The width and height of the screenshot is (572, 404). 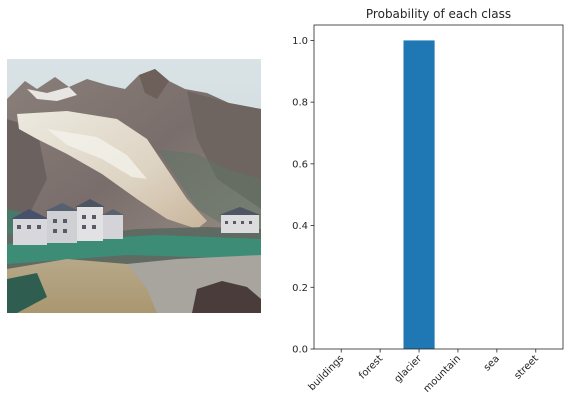 What do you see at coordinates (438, 14) in the screenshot?
I see `chart-title: Probability of each class` at bounding box center [438, 14].